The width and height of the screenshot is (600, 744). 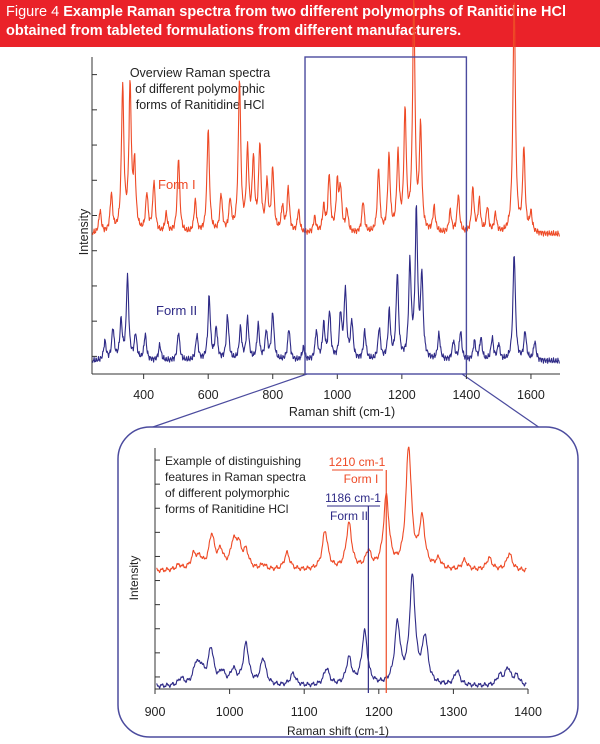 I want to click on overview-x-tick-label: 400, so click(x=143, y=395).